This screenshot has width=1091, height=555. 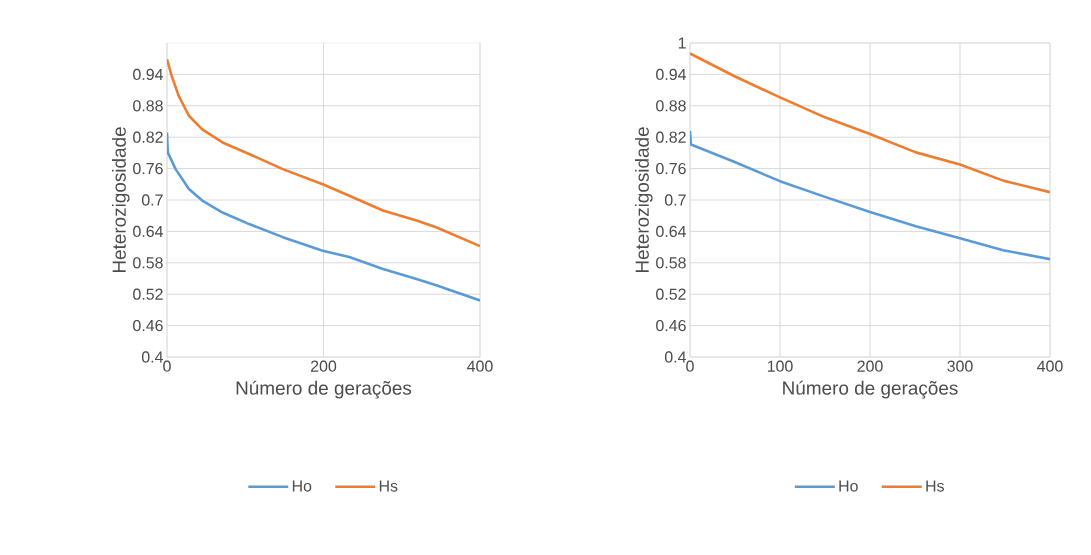 I want to click on y-tick-label: 1, so click(x=682, y=43).